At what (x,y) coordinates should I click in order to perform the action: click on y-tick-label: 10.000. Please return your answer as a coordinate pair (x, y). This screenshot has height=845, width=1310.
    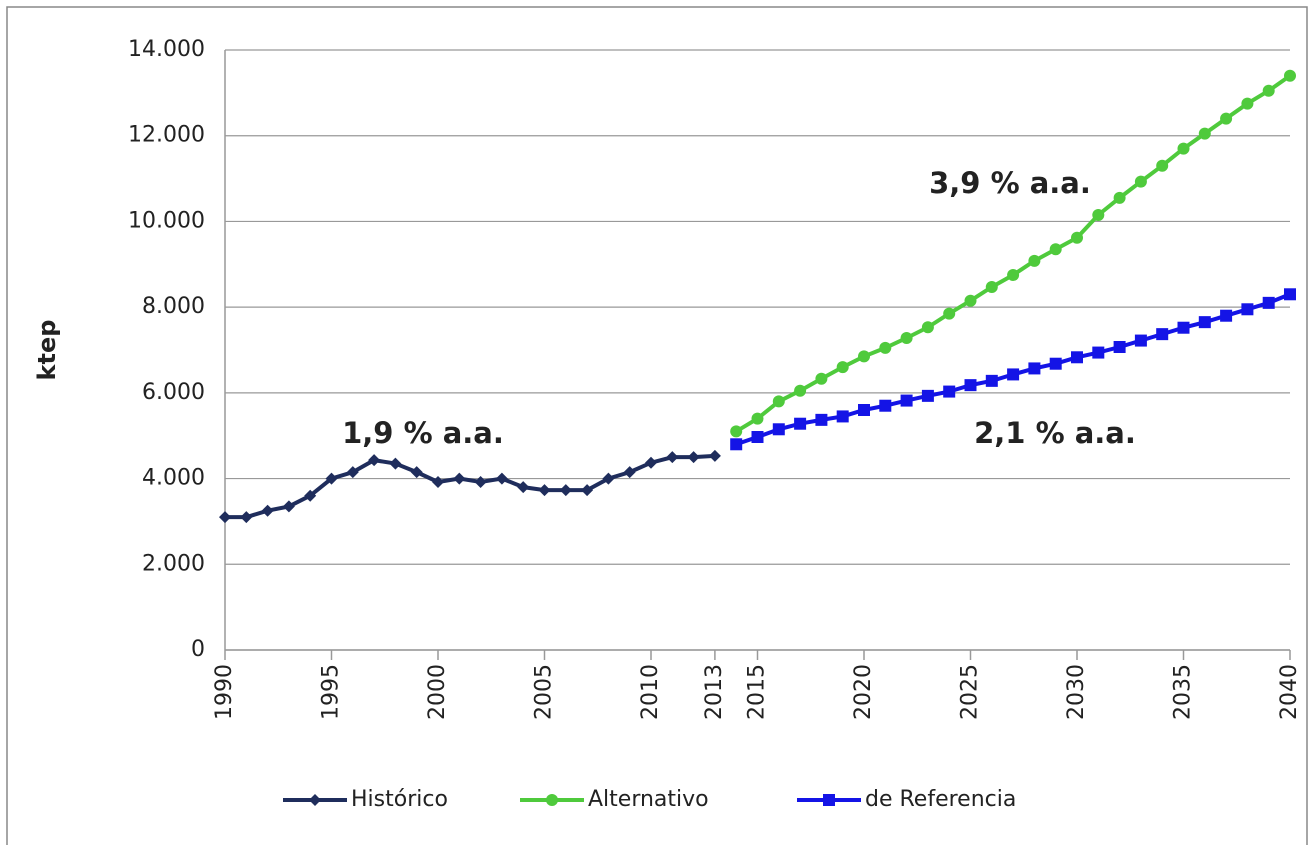
    Looking at the image, I should click on (166, 220).